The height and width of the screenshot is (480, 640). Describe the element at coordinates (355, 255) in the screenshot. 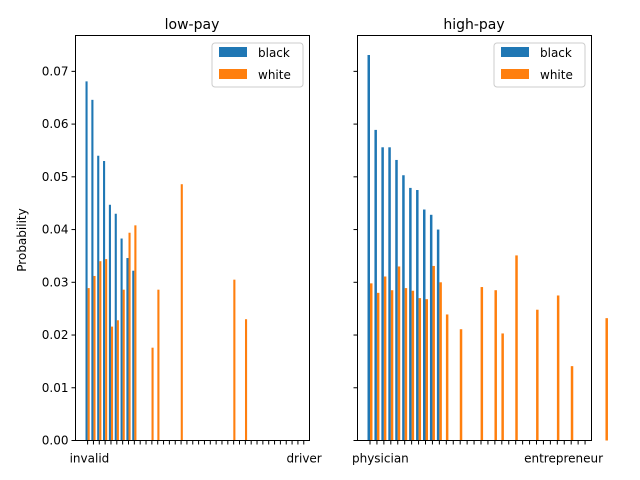

I see `y-axis-ticks` at that location.